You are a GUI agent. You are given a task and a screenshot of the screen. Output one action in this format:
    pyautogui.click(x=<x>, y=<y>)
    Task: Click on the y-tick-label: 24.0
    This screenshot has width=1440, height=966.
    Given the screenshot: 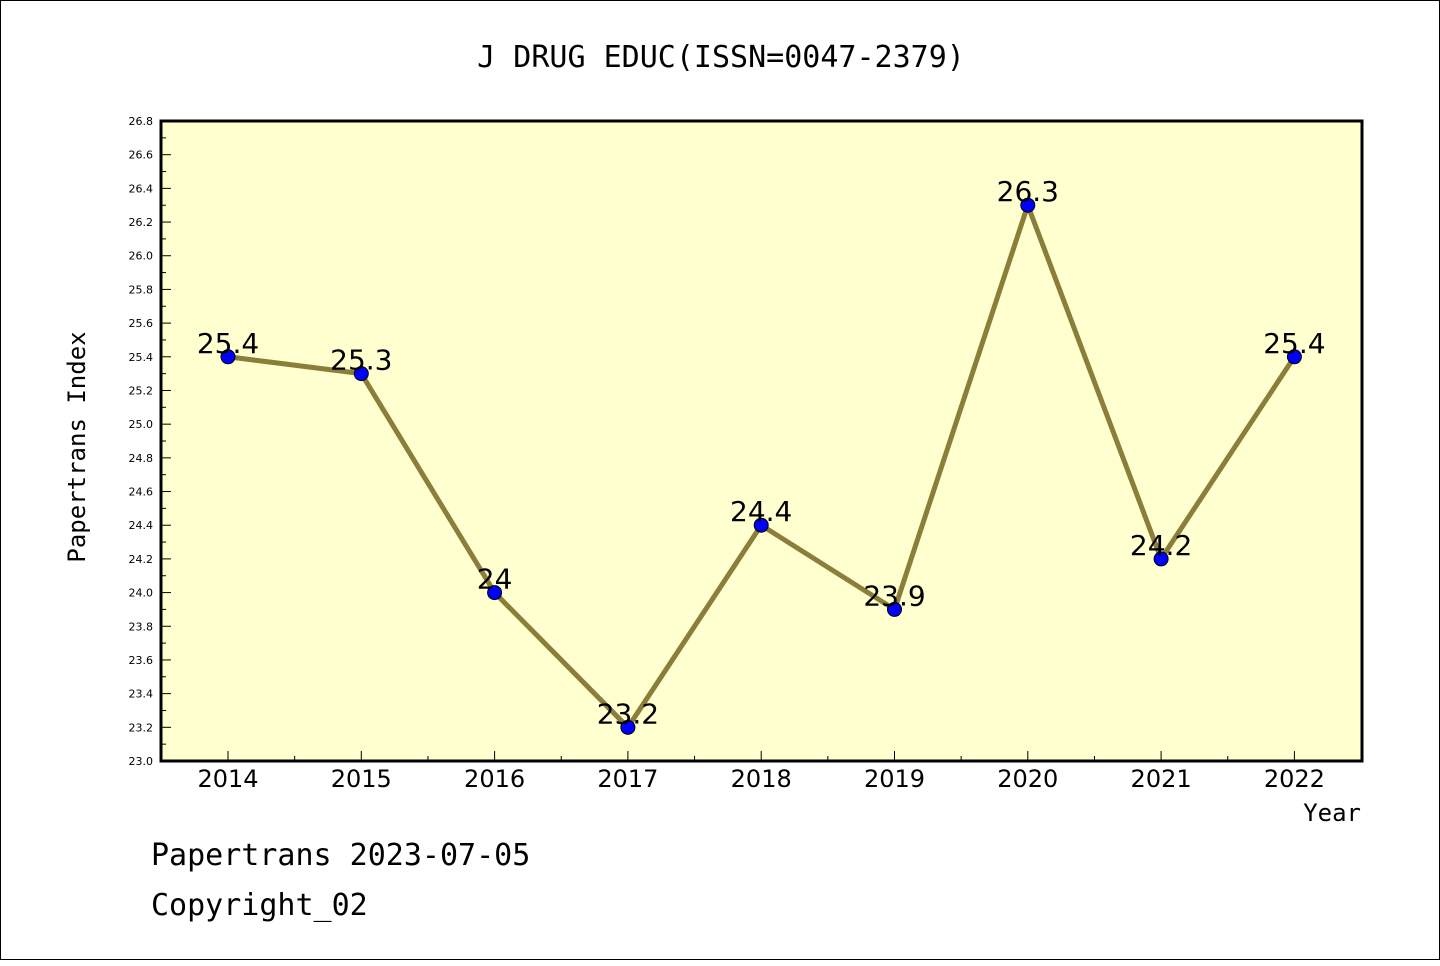 What is the action you would take?
    pyautogui.click(x=141, y=593)
    